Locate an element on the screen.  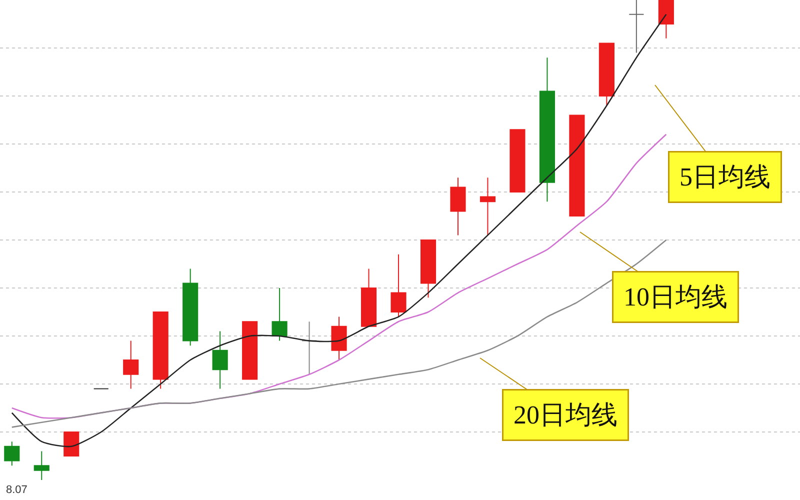
annotation: 10日均线 is located at coordinates (676, 297).